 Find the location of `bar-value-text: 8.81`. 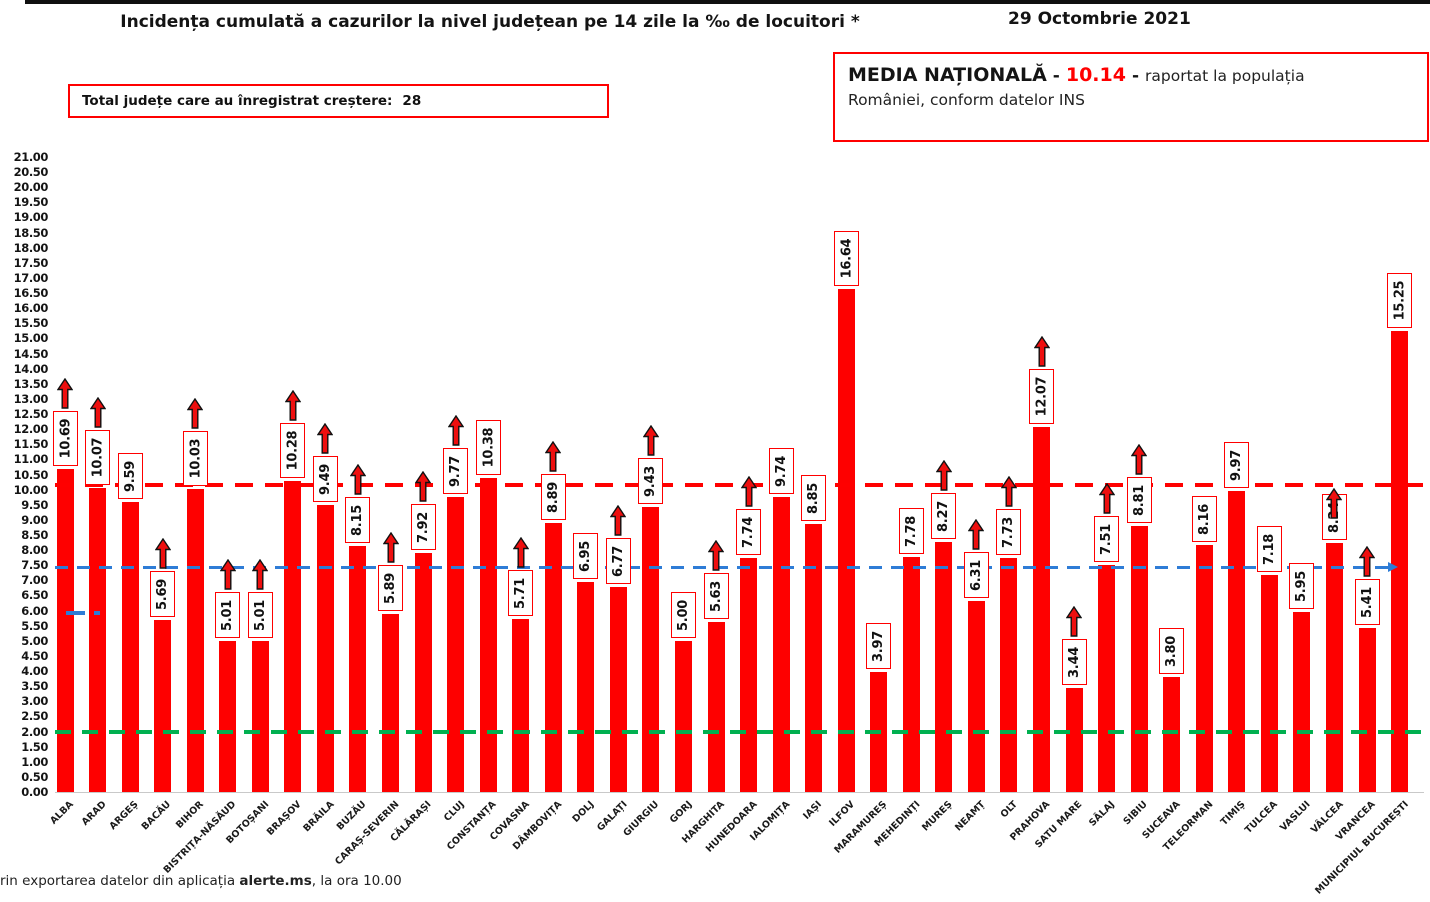

bar-value-text: 8.81 is located at coordinates (1139, 500).